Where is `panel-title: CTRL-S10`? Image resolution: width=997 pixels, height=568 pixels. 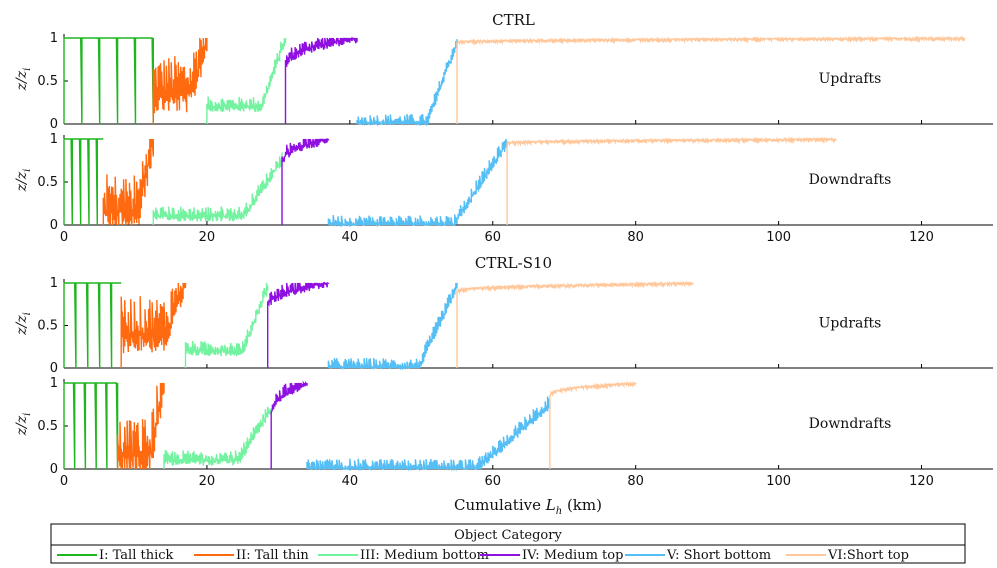
panel-title: CTRL-S10 is located at coordinates (513, 263).